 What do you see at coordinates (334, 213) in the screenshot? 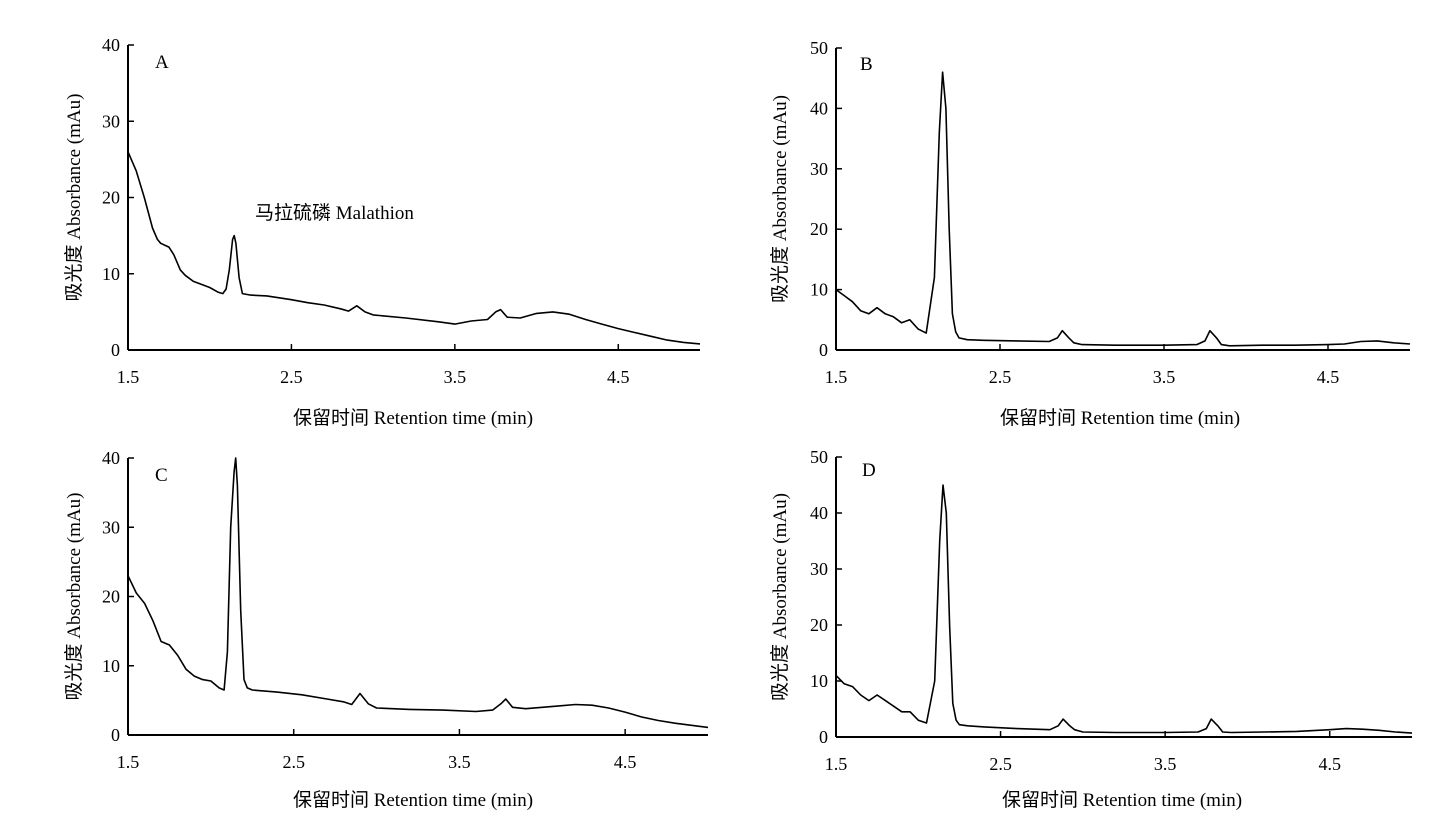
I see `peak-annotation: 马拉硫磷 Malathion` at bounding box center [334, 213].